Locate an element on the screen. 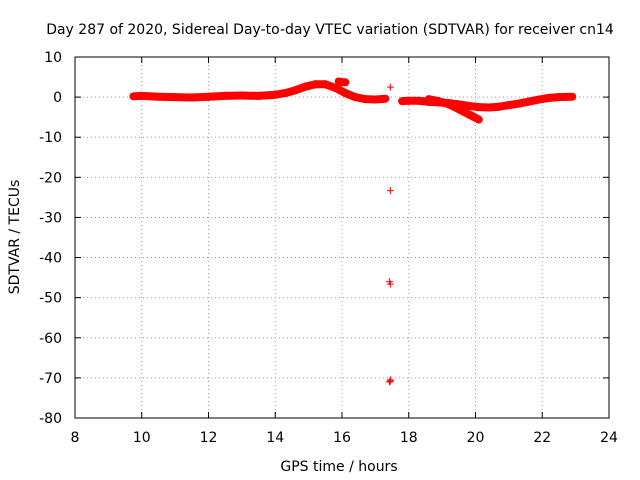  data-band-segment is located at coordinates (473, 117).